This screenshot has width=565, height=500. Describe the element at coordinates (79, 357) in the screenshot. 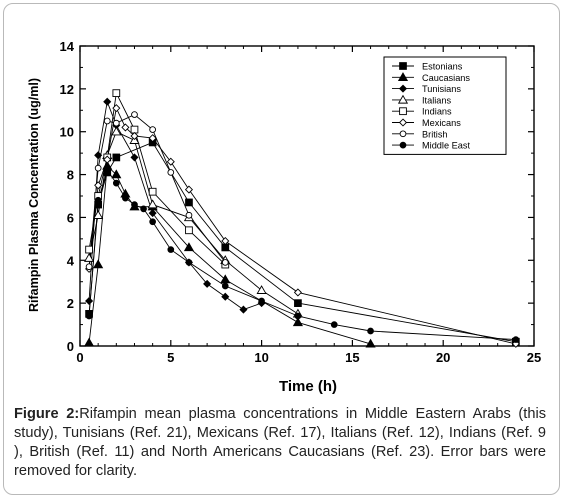

I see `x-tick-label: 0` at that location.